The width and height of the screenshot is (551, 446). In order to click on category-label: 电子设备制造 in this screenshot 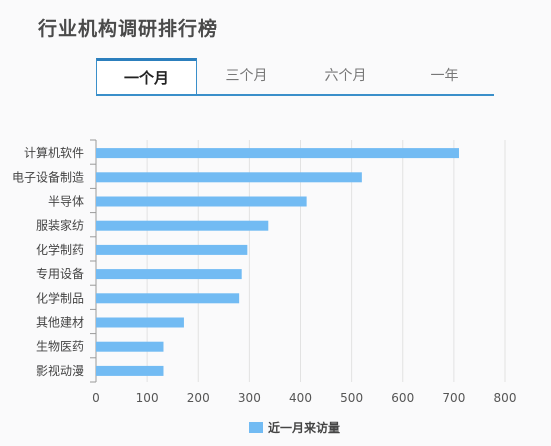, I will do `click(48, 177)`.